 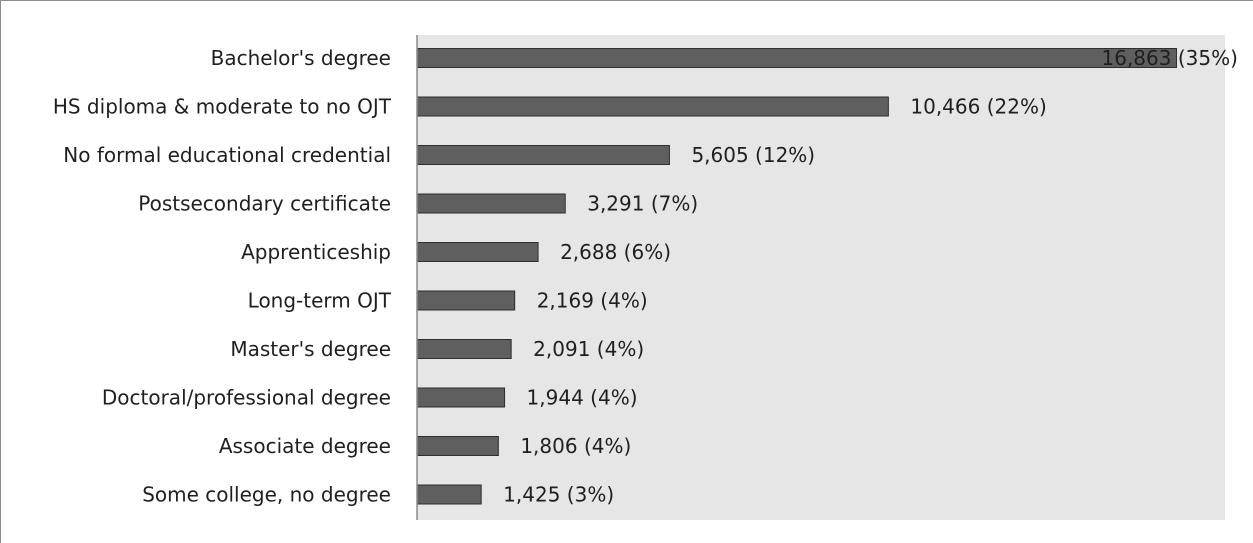 I want to click on category-label: HS diploma & moderate to no OJT, so click(x=222, y=107).